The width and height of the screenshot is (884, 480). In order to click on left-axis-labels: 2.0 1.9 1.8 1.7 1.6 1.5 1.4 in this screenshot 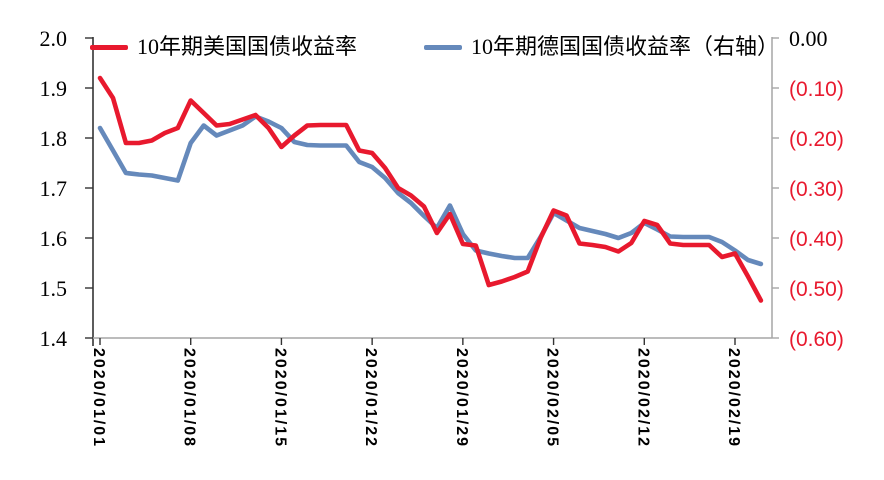, I will do `click(54, 188)`.